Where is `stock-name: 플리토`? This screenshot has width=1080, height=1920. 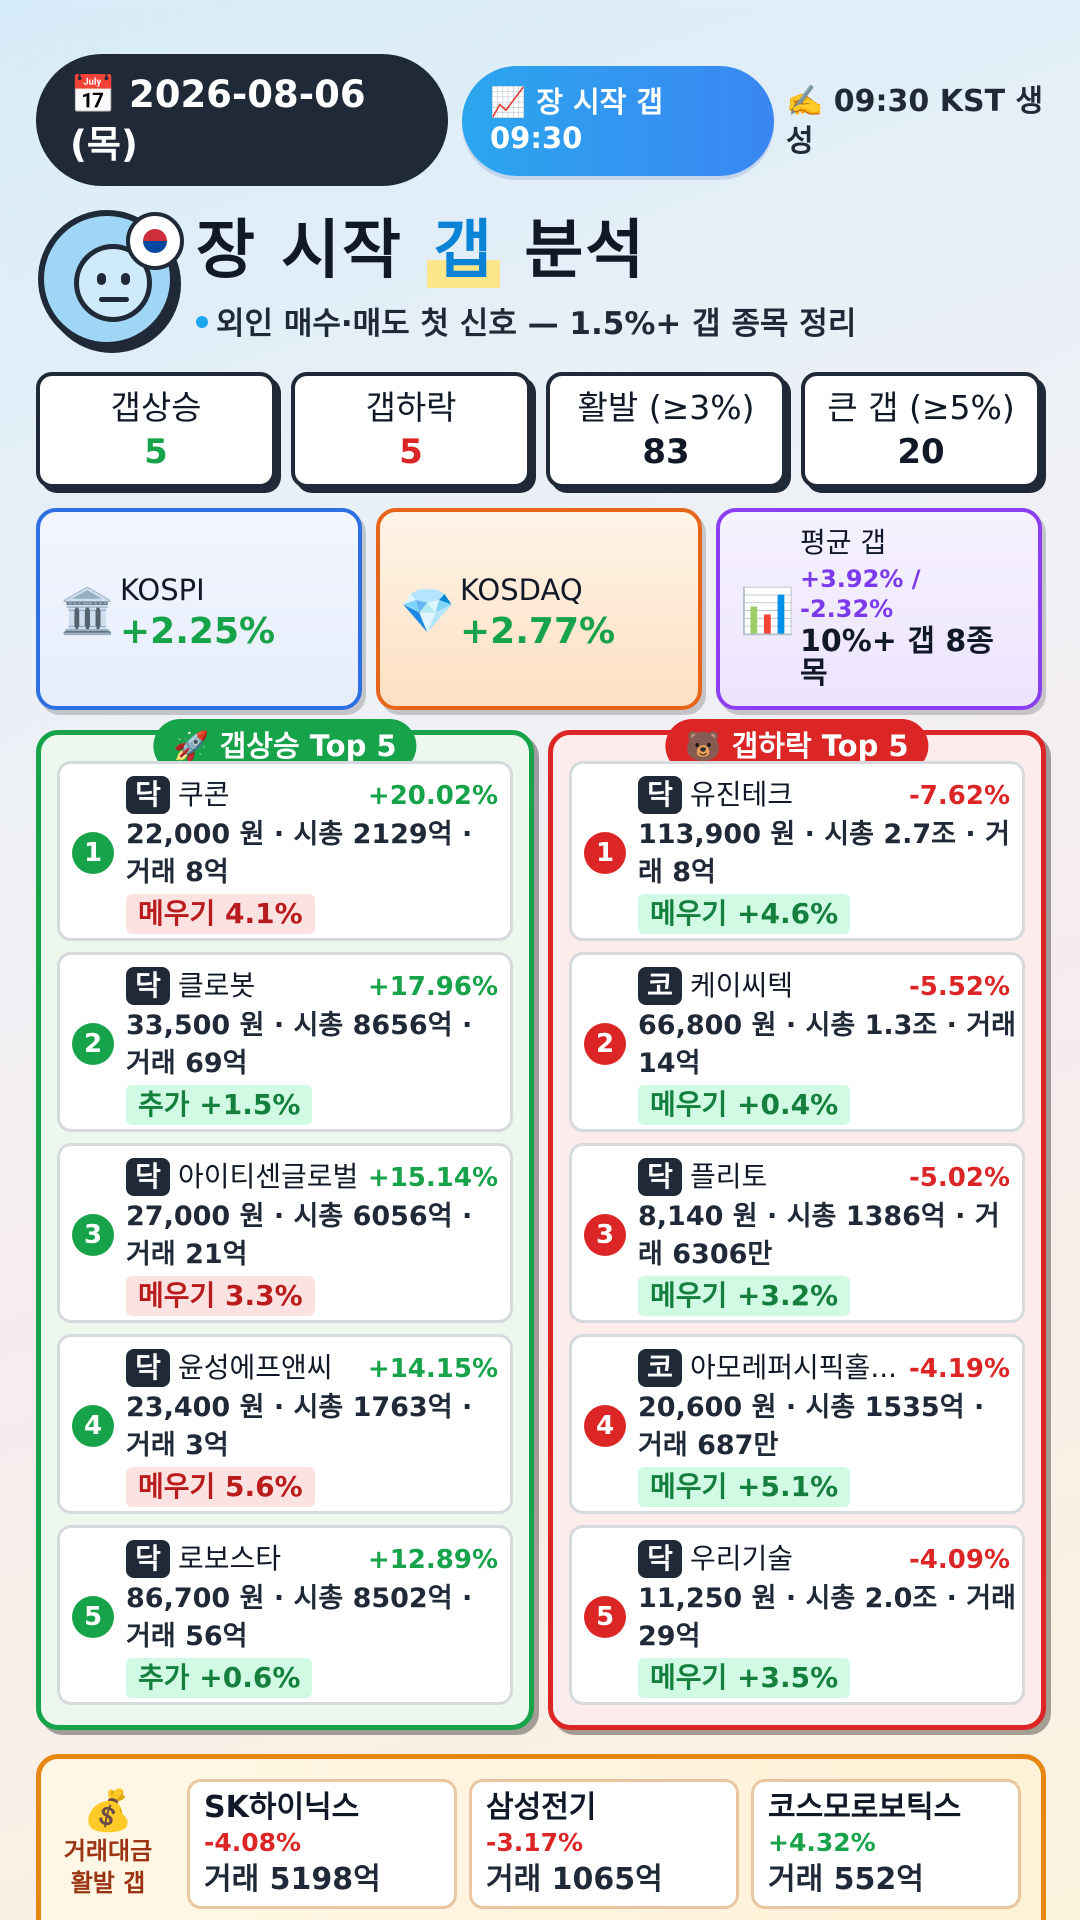
stock-name: 플리토 is located at coordinates (729, 1176).